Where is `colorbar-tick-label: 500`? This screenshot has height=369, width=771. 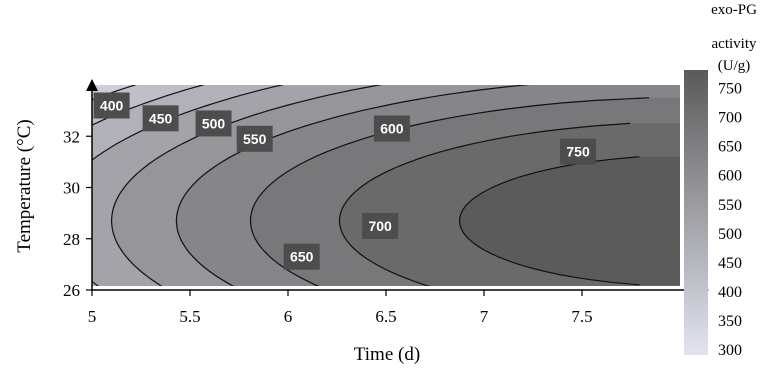
colorbar-tick-label: 500 is located at coordinates (730, 234).